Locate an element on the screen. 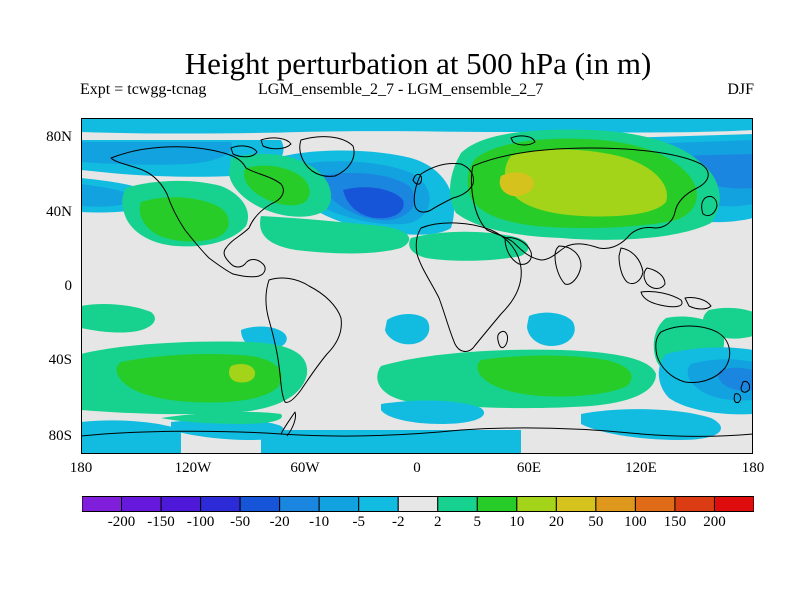 This screenshot has height=600, width=800. contour-pos-eurasia-high is located at coordinates (586, 183).